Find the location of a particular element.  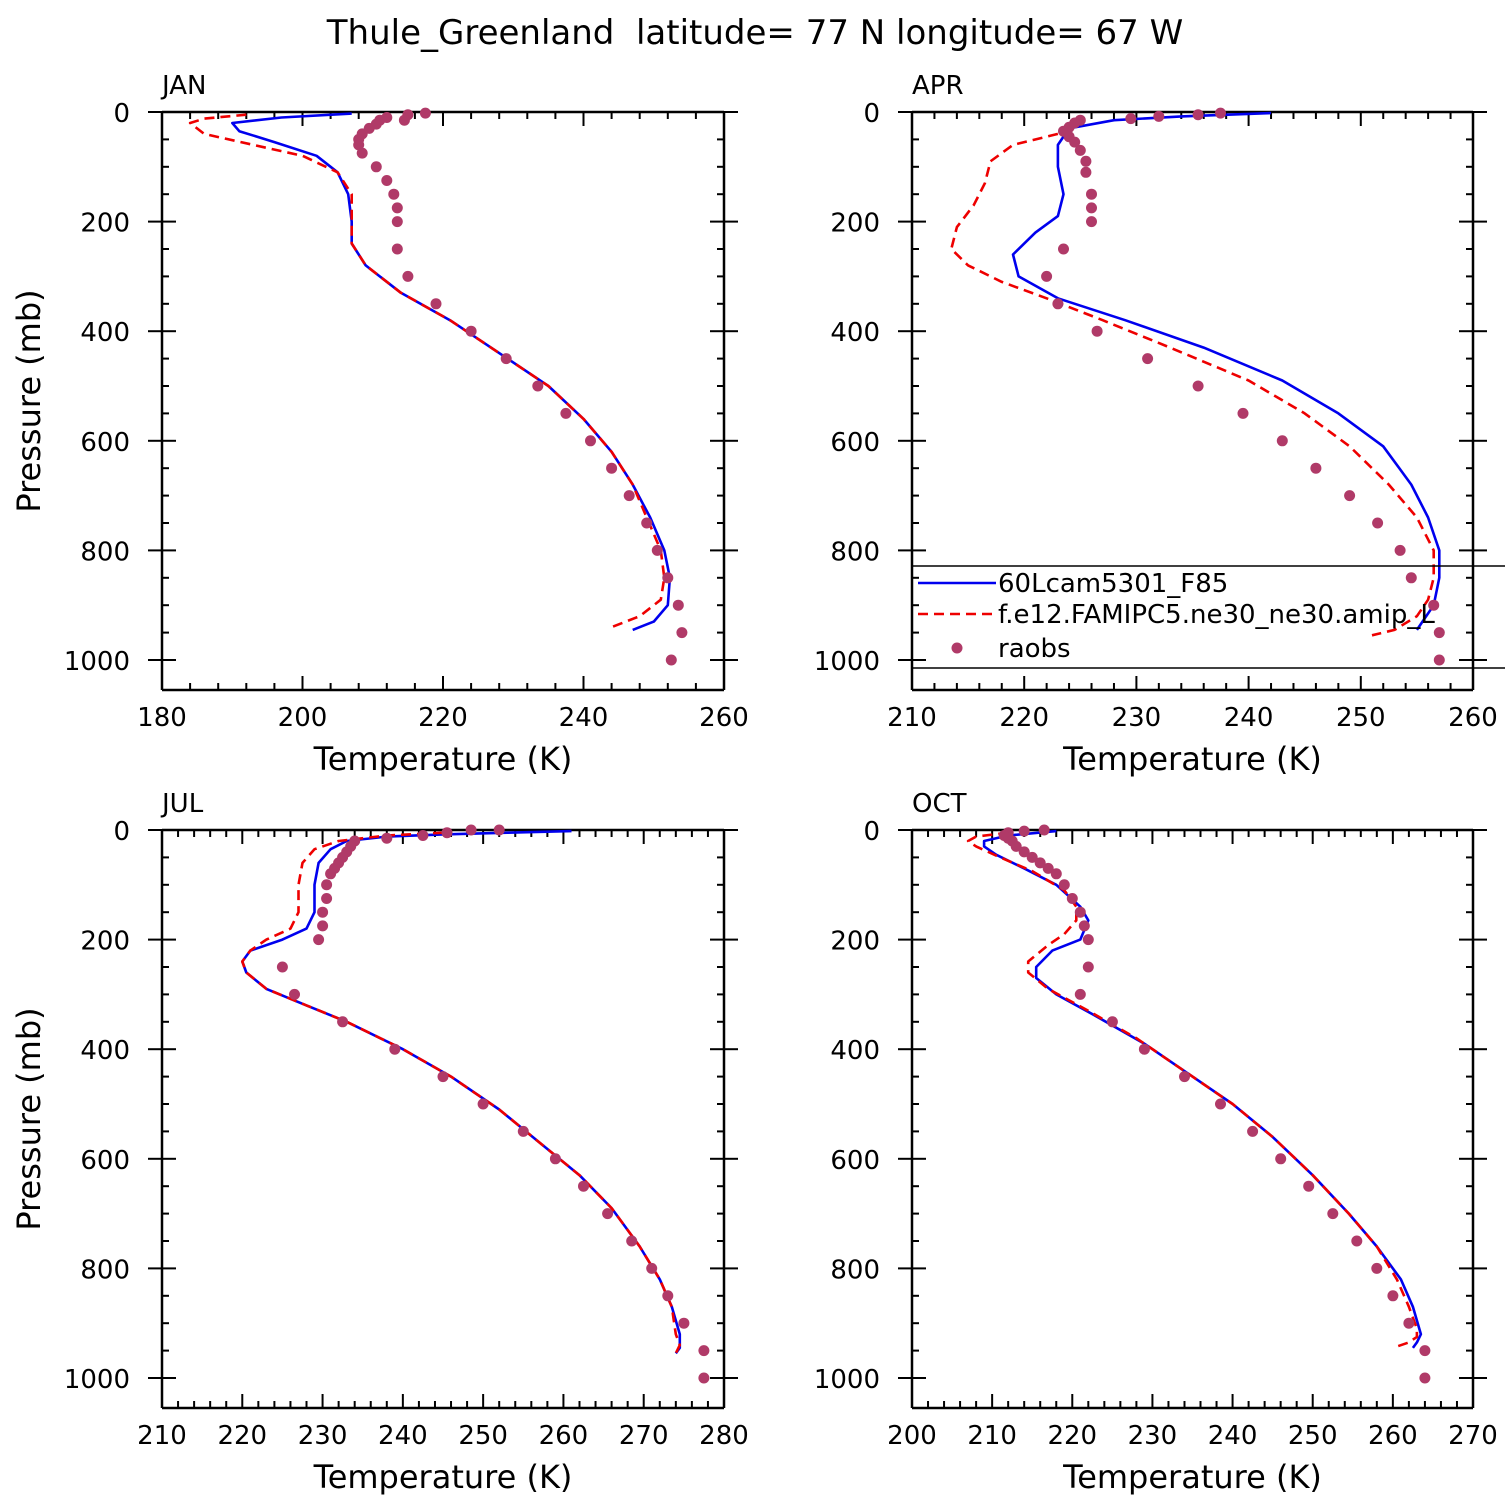

x-tick-label: 220 is located at coordinates (1072, 1436).